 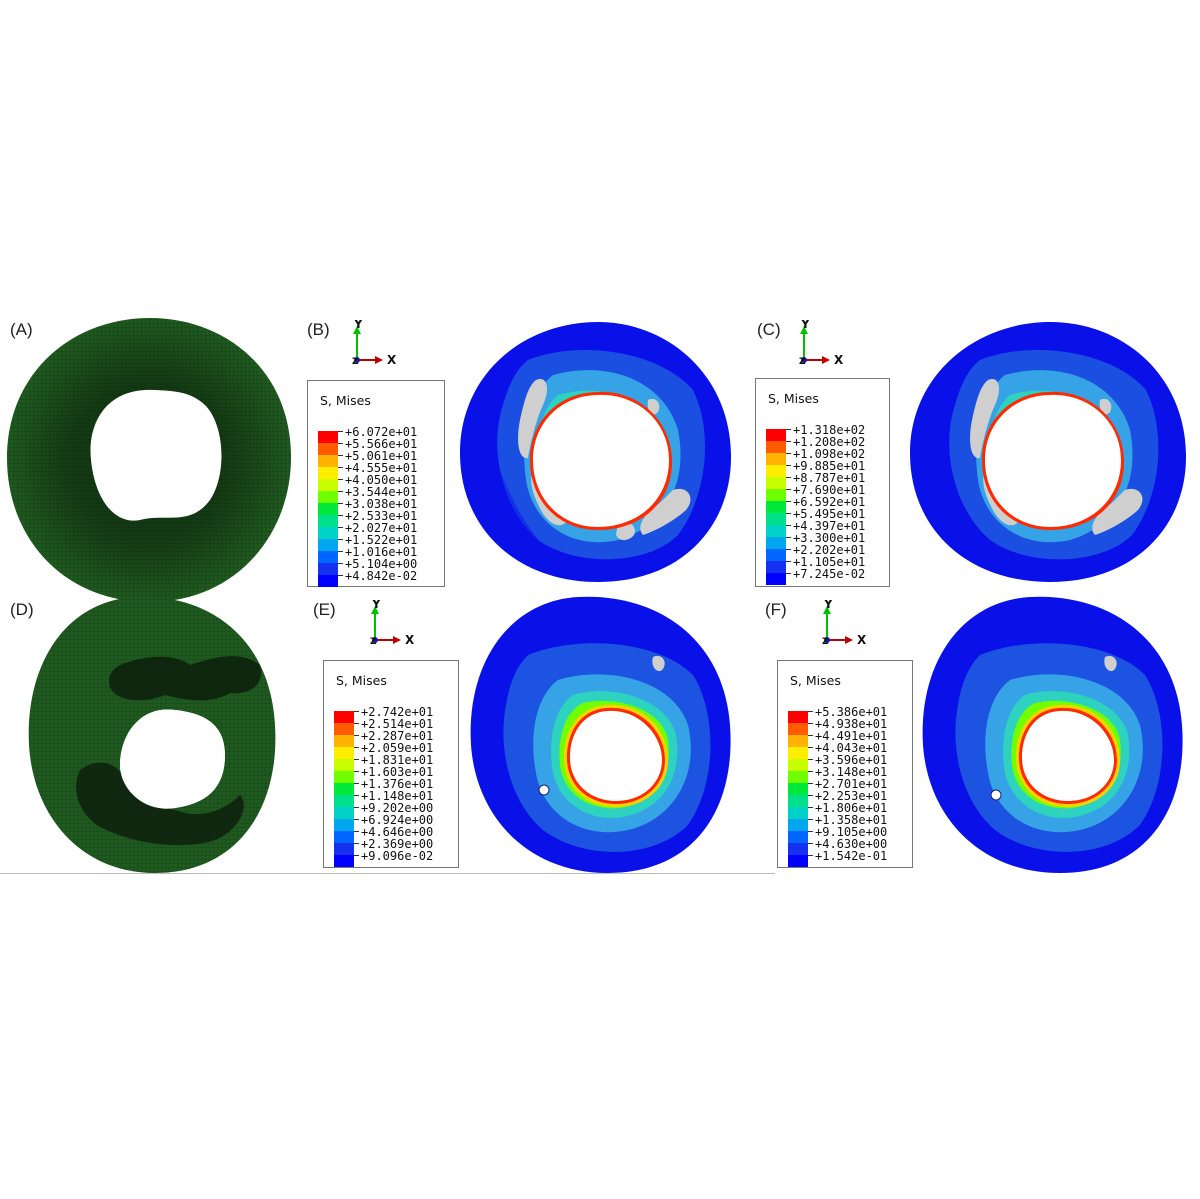 I want to click on legend-value: +4.646e+00, so click(x=397, y=832).